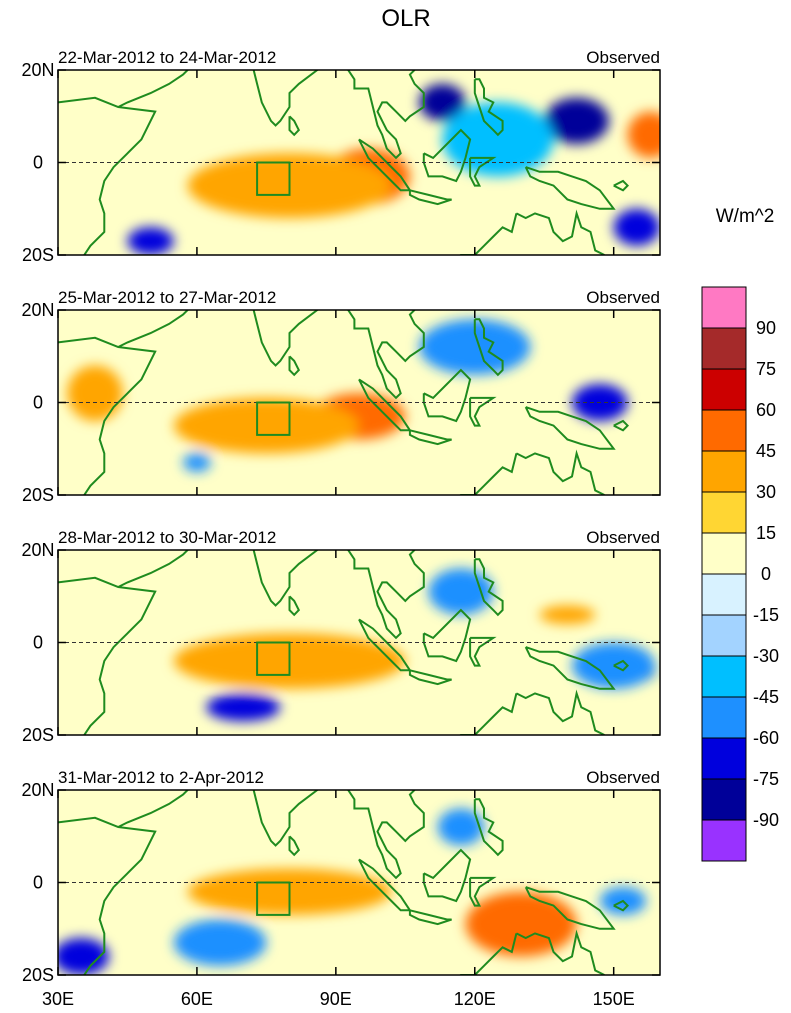  Describe the element at coordinates (405, 18) in the screenshot. I see `chart-title: OLR` at that location.